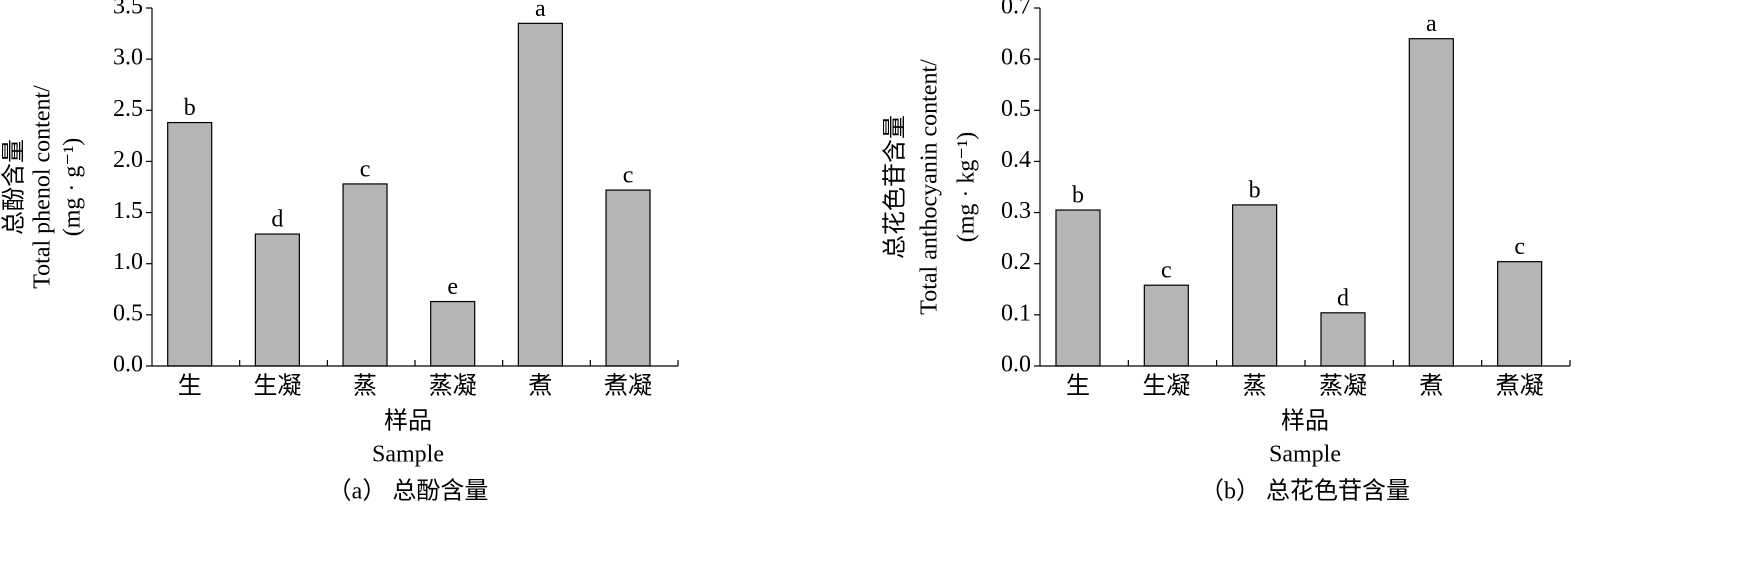 This screenshot has width=1742, height=561. Describe the element at coordinates (128, 160) in the screenshot. I see `y-tick-label: 2.0` at that location.